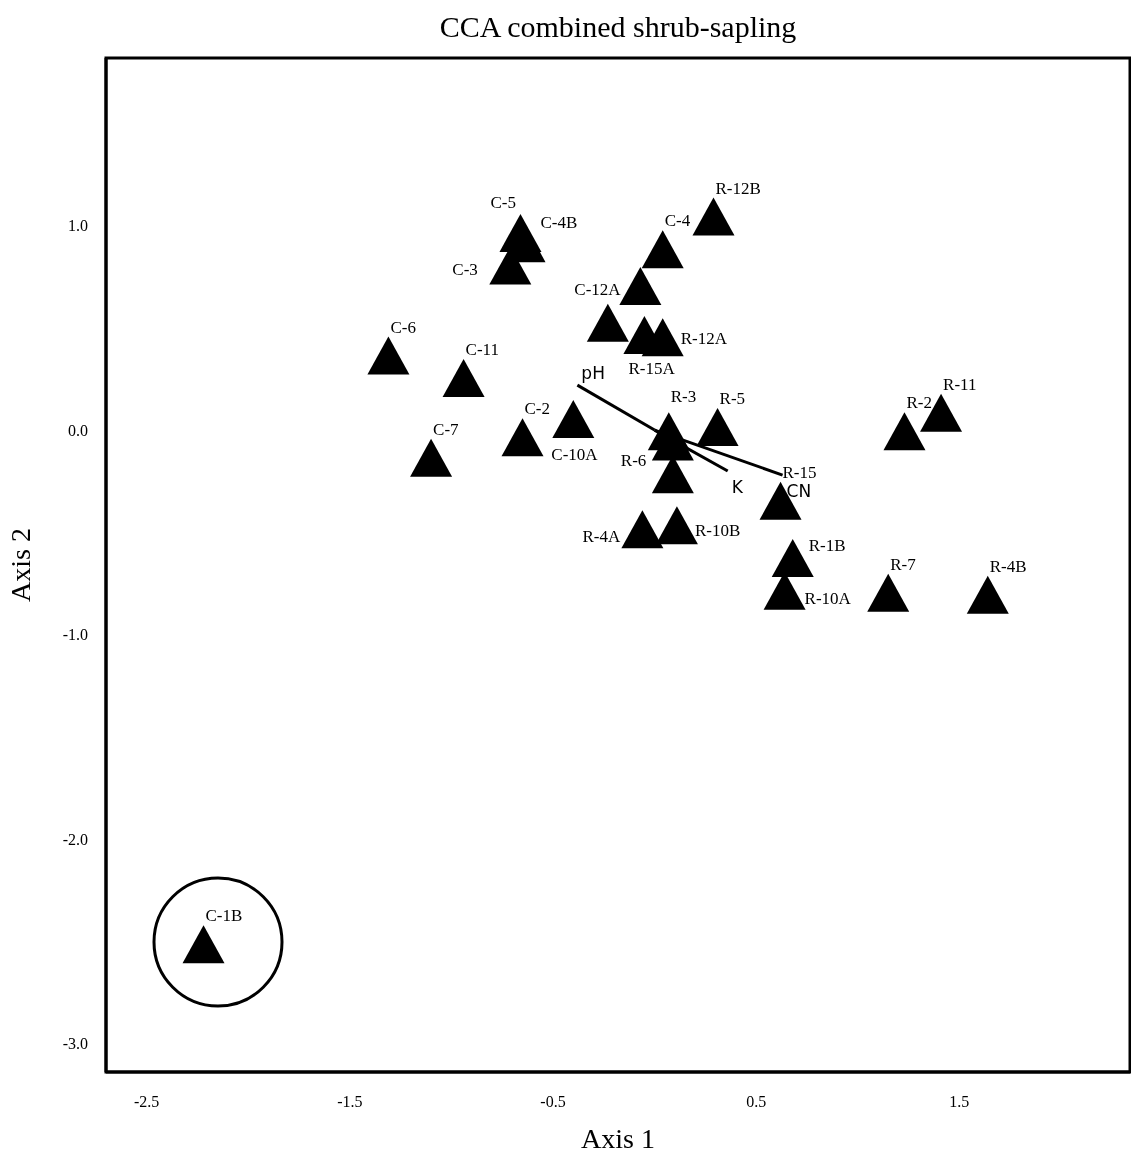  What do you see at coordinates (20, 565) in the screenshot?
I see `y-axis-title: Axis 2` at bounding box center [20, 565].